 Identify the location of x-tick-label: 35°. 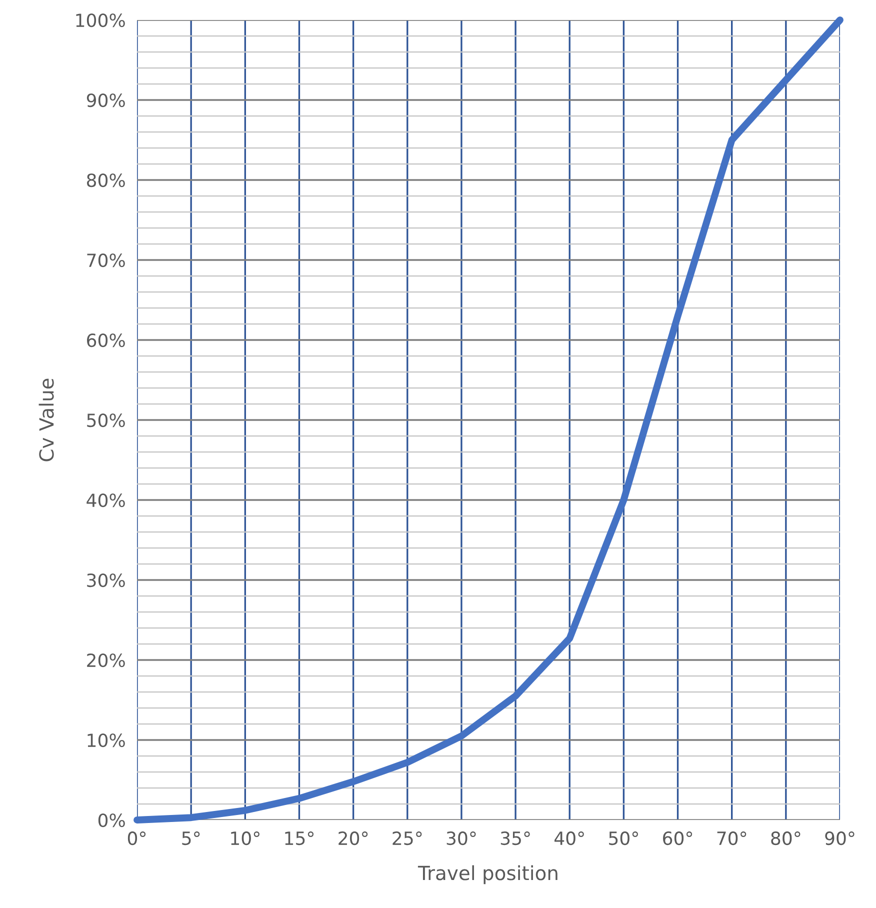
(515, 838).